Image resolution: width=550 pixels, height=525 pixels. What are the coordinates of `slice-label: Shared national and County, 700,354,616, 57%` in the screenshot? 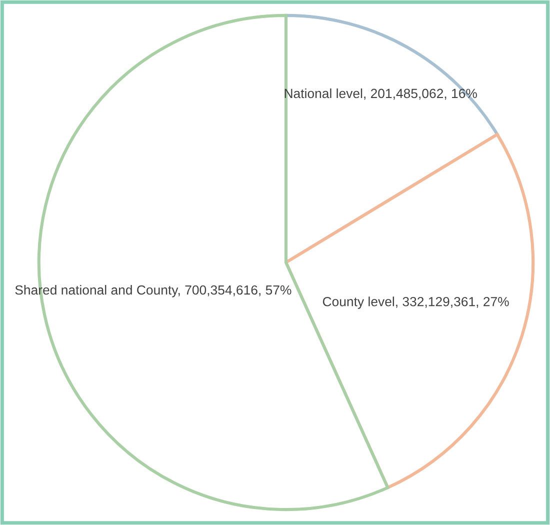 It's located at (153, 291).